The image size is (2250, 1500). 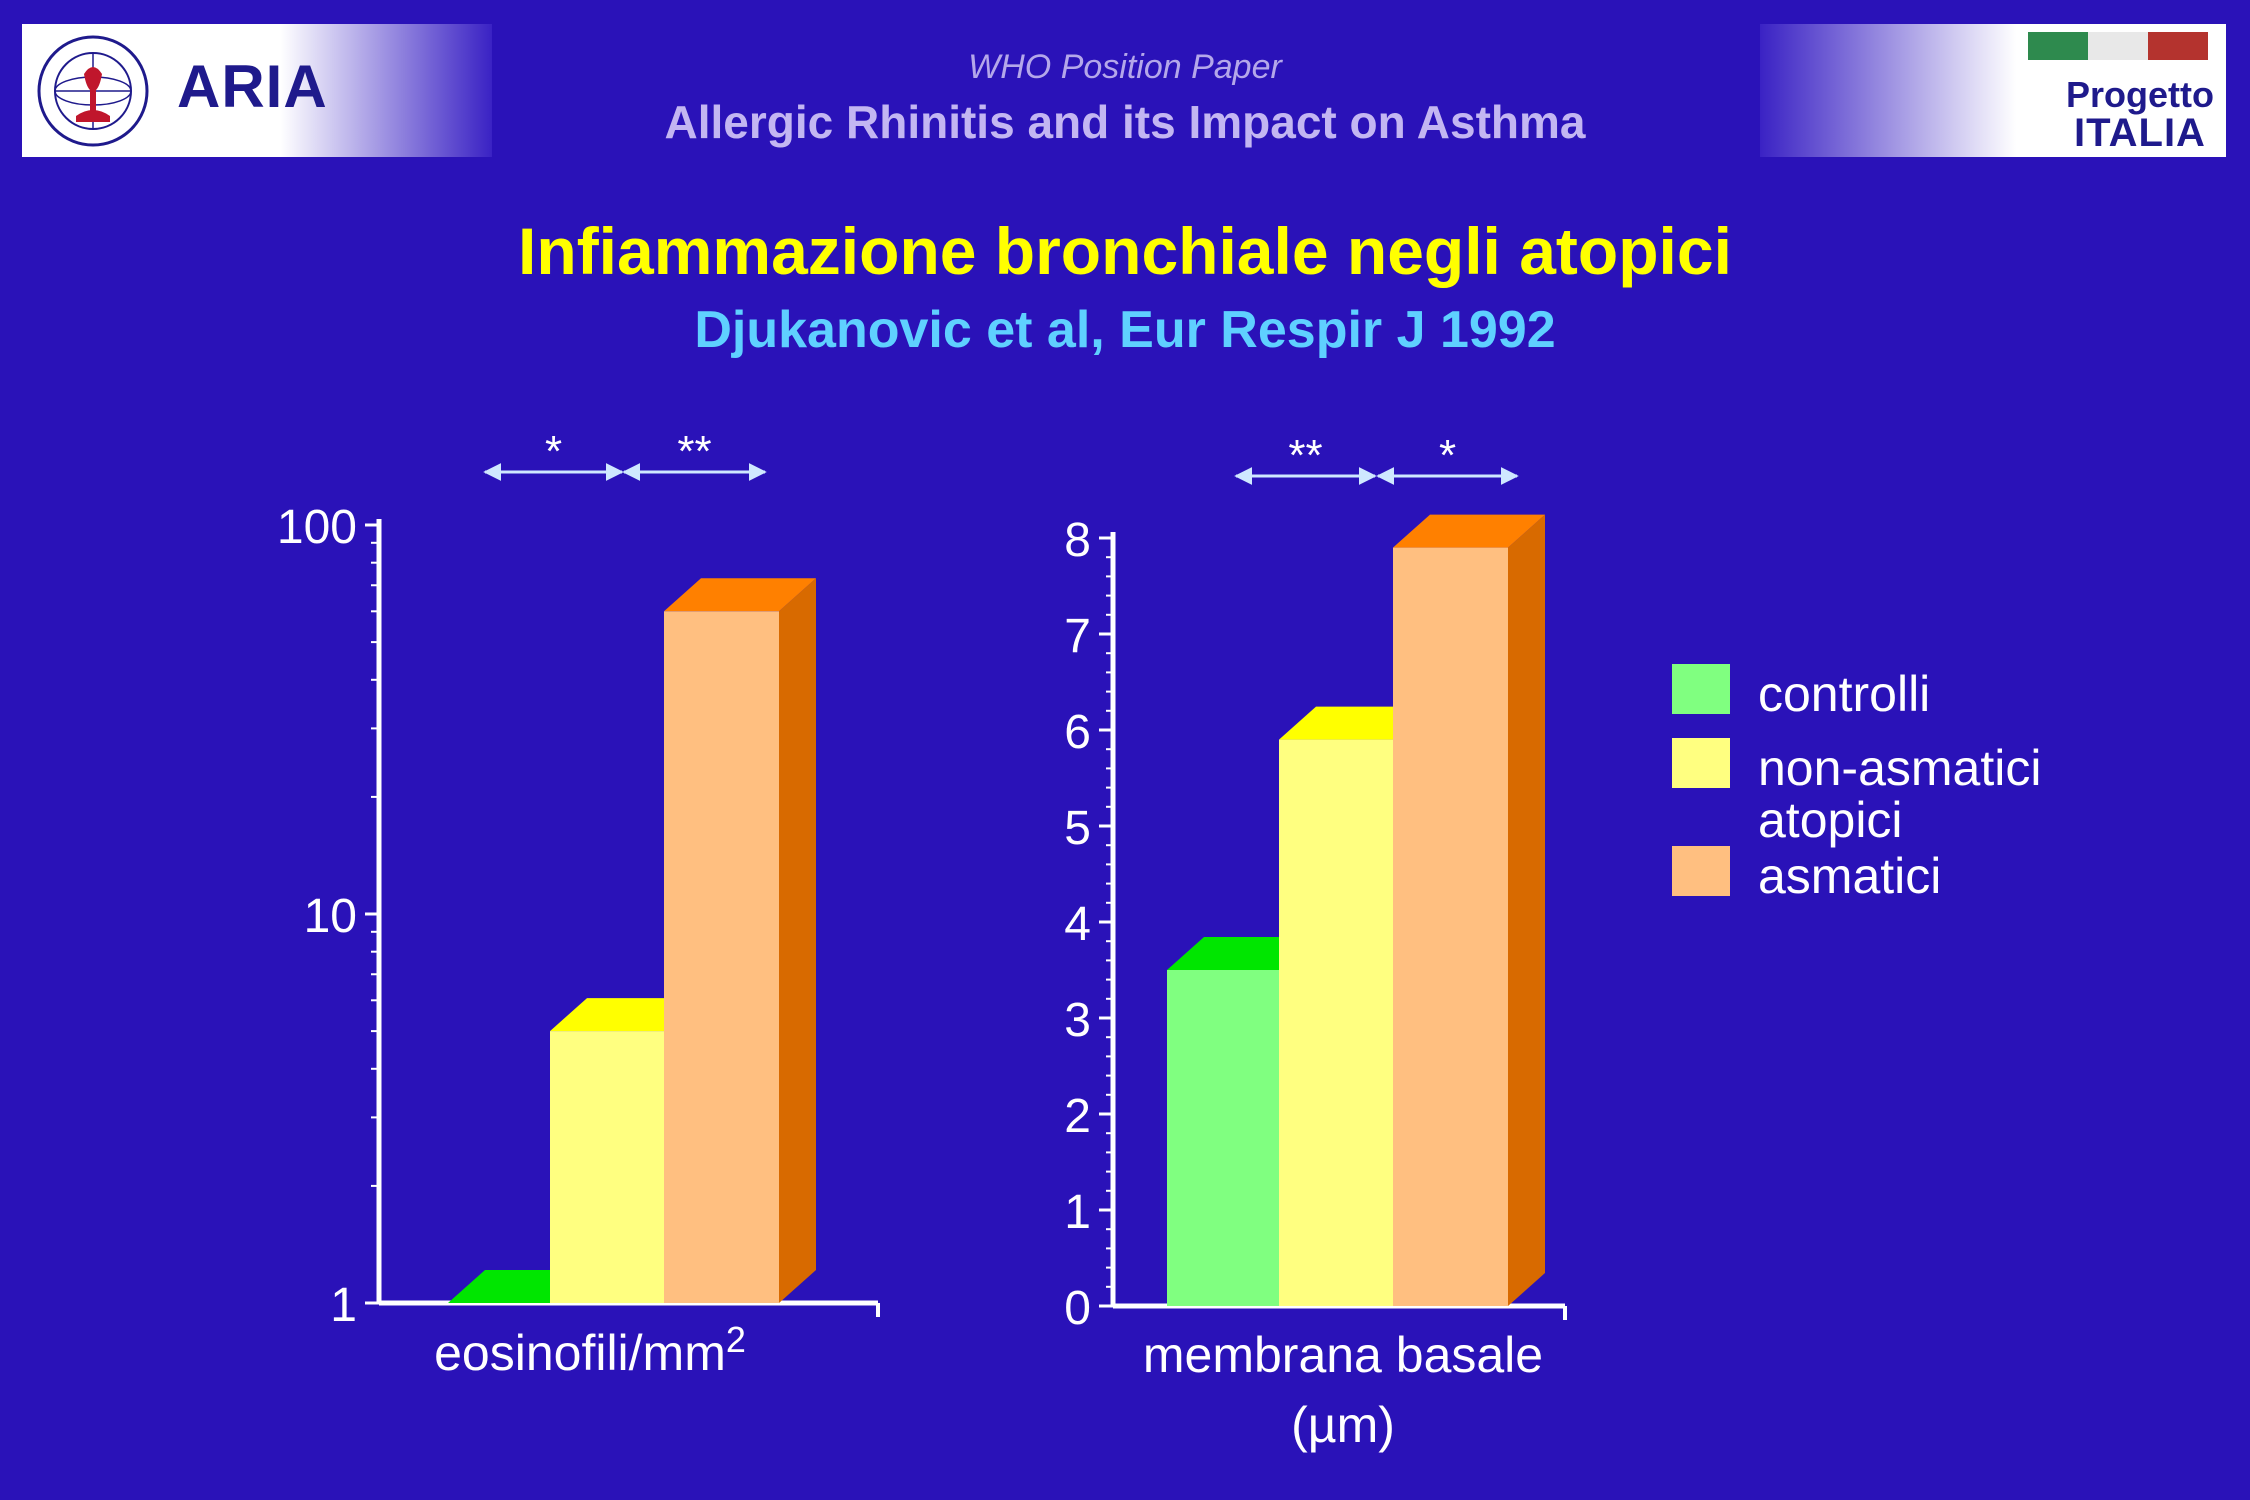 I want to click on y-tick-label: 5, so click(x=1077, y=828).